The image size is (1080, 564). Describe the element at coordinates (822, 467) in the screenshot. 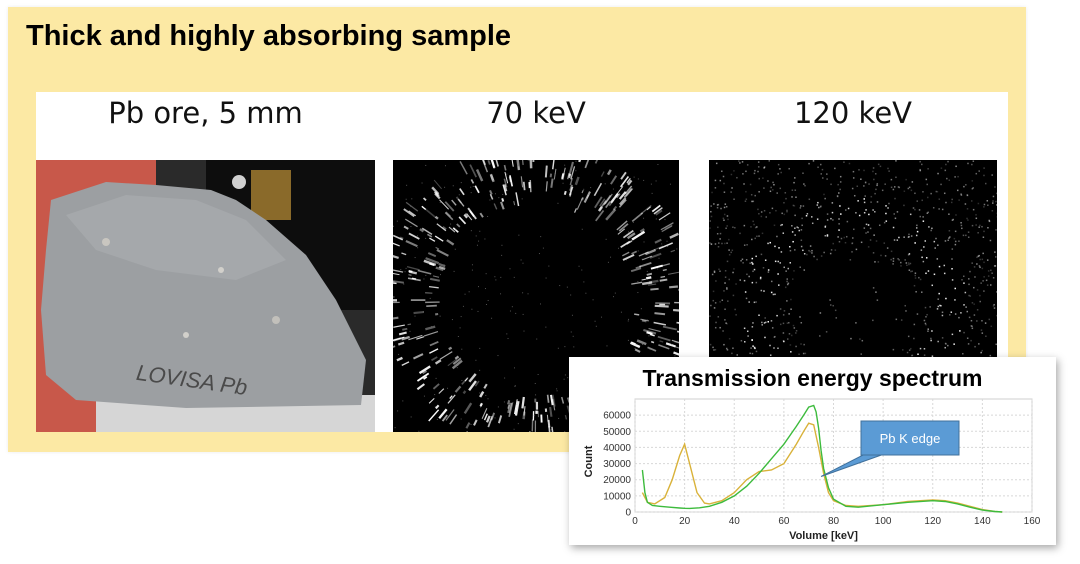

I see `series-line-yellow` at that location.